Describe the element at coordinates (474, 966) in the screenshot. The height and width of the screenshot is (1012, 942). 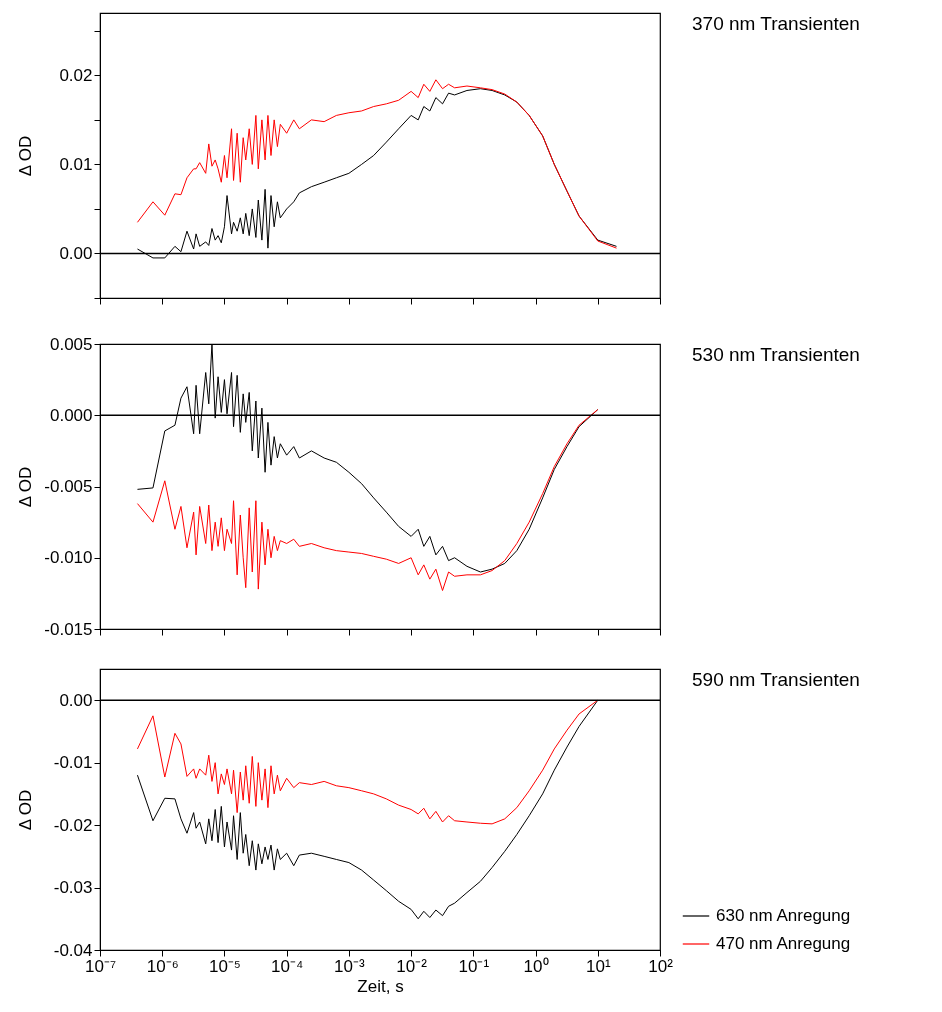
I see `x-tick-label: 10⁻¹` at that location.